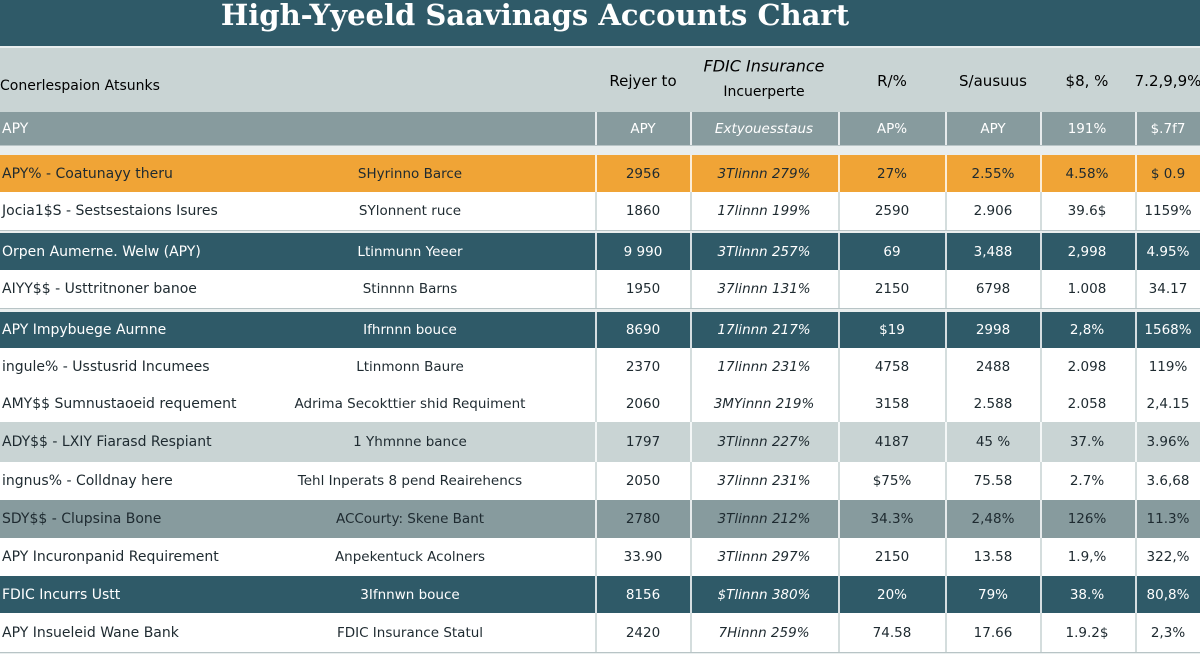 The width and height of the screenshot is (1200, 654). What do you see at coordinates (1087, 289) in the screenshot?
I see `cell: 1.008` at bounding box center [1087, 289].